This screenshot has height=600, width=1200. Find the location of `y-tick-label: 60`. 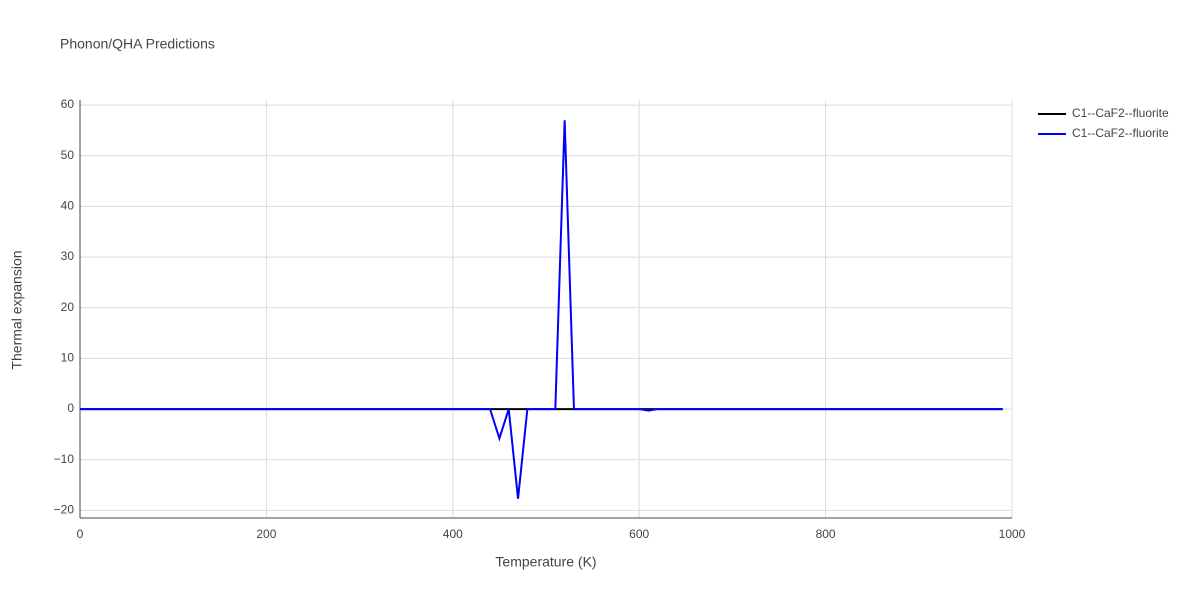

y-tick-label: 60 is located at coordinates (68, 104).